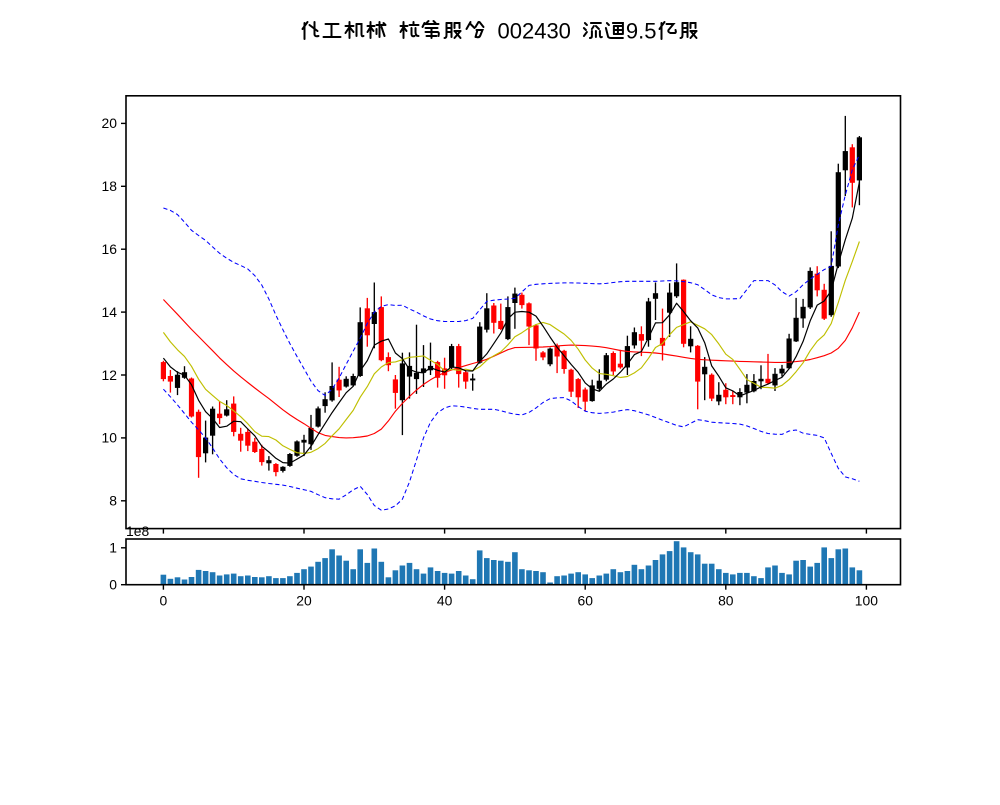  Describe the element at coordinates (110, 375) in the screenshot. I see `svg-text: 12` at that location.